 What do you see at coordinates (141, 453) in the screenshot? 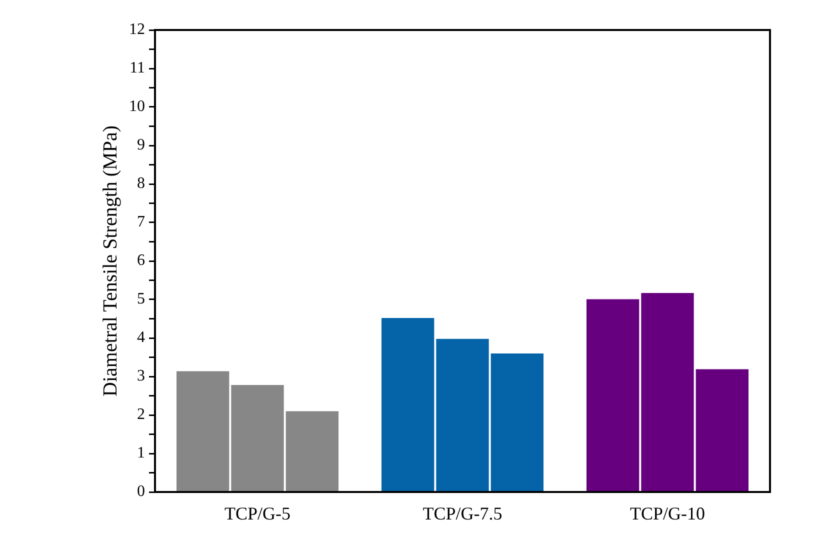
I see `y-tick-label: 1` at bounding box center [141, 453].